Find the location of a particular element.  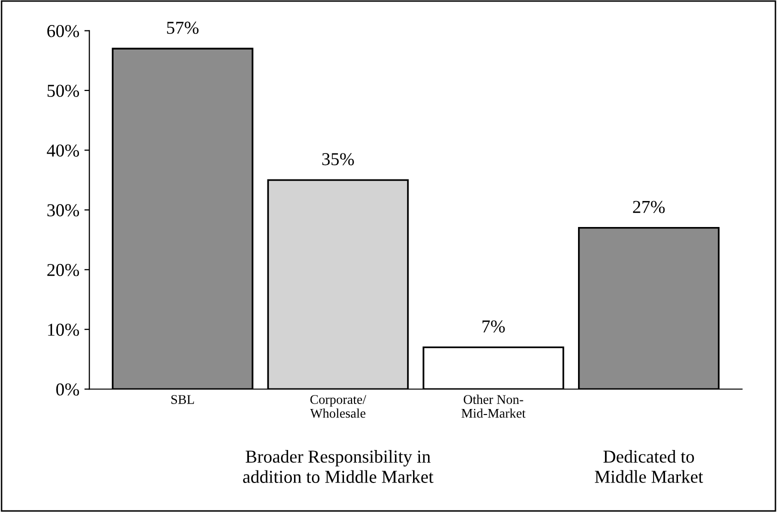

y-tick-label: 40% is located at coordinates (63, 150).